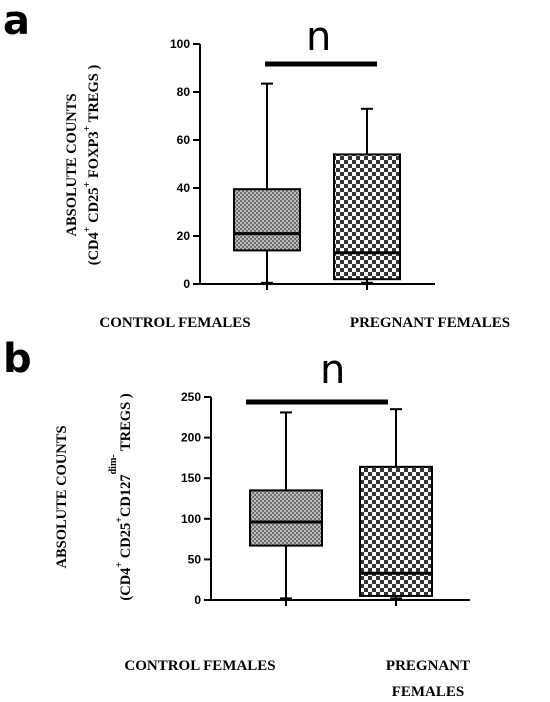 This screenshot has height=702, width=550. What do you see at coordinates (195, 559) in the screenshot?
I see `y-tick-label: 50` at bounding box center [195, 559].